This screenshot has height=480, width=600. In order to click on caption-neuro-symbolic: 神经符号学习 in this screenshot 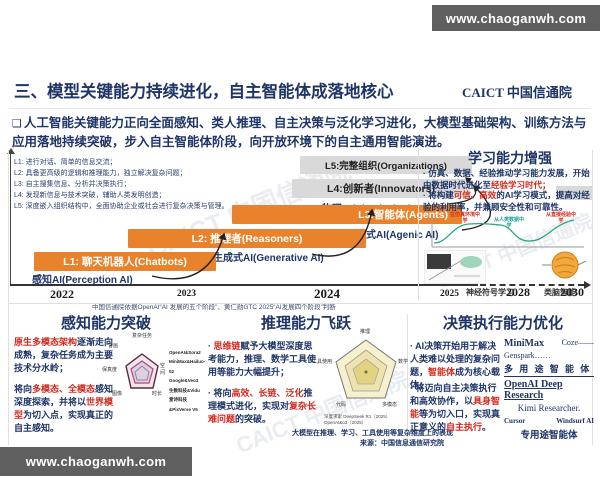, I will do `click(490, 292)`.